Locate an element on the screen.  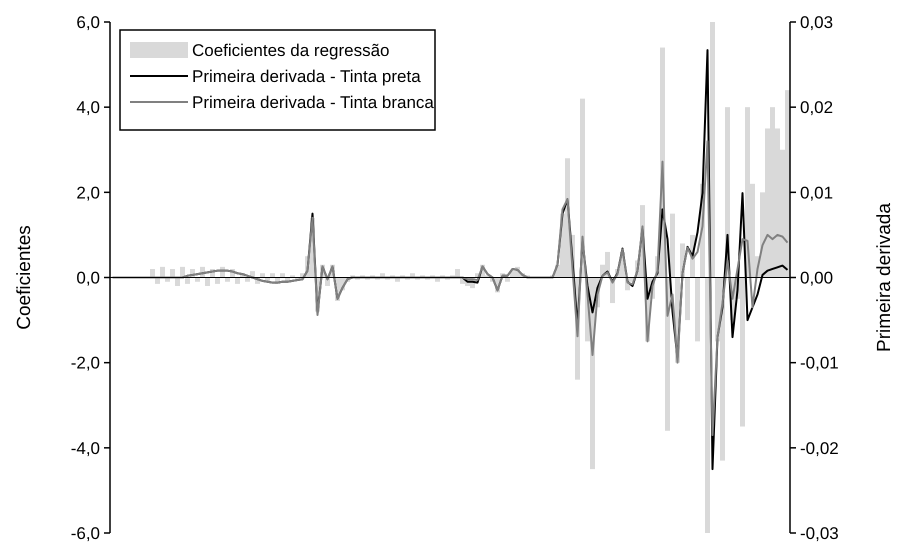
y-axis-title: Coeficientes is located at coordinates (24, 277).